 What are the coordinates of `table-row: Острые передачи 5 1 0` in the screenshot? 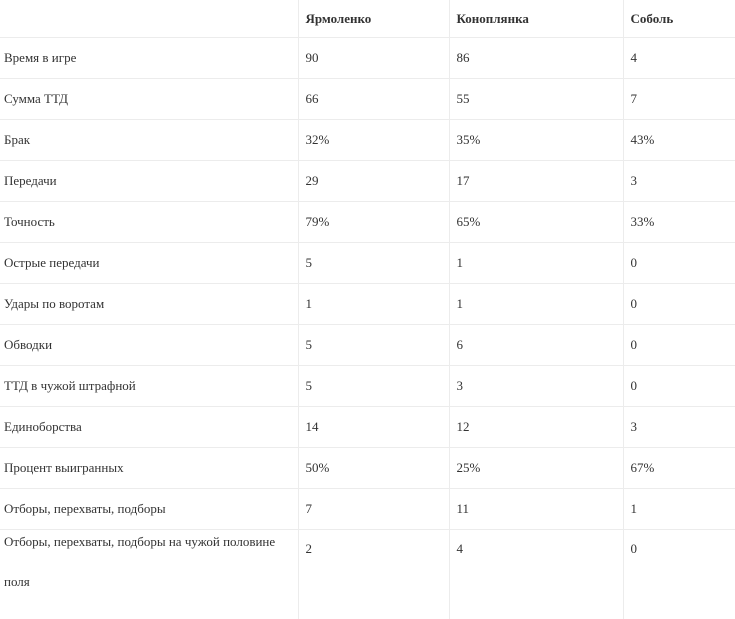 It's located at (367, 263).